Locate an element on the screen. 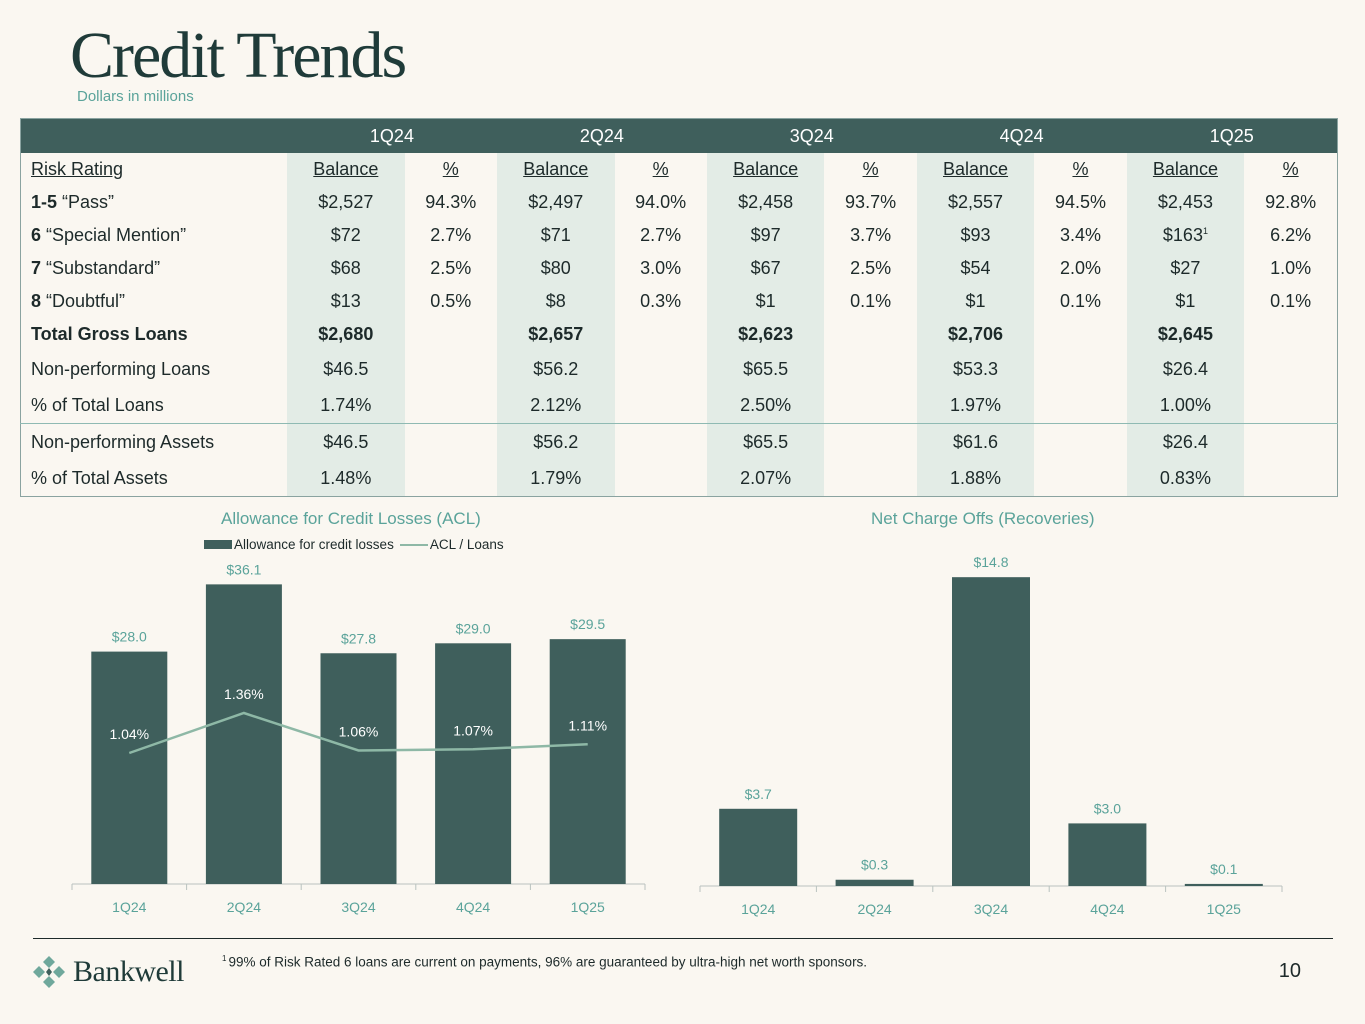 The image size is (1365, 1024). balance-cell: $67 is located at coordinates (765, 268).